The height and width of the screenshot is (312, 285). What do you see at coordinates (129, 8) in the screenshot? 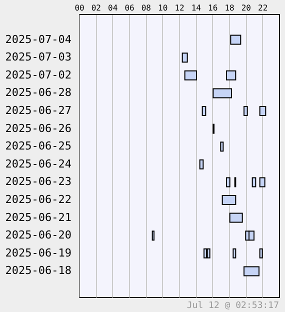
I see `x-tick-label: 06` at bounding box center [129, 8].